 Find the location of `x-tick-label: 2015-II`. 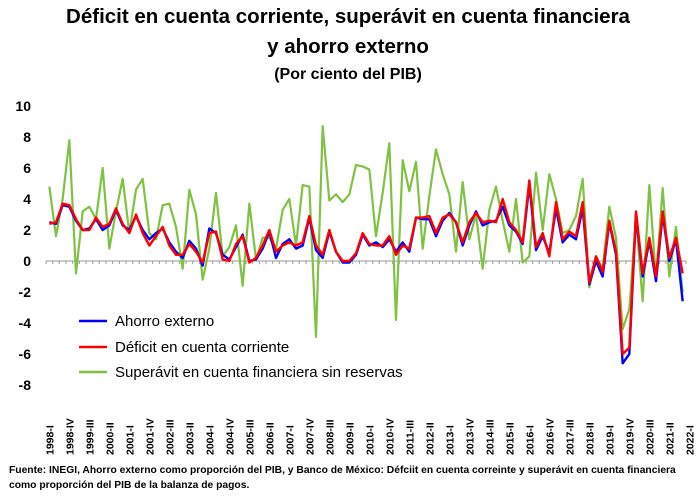

x-tick-label: 2015-II is located at coordinates (510, 438).